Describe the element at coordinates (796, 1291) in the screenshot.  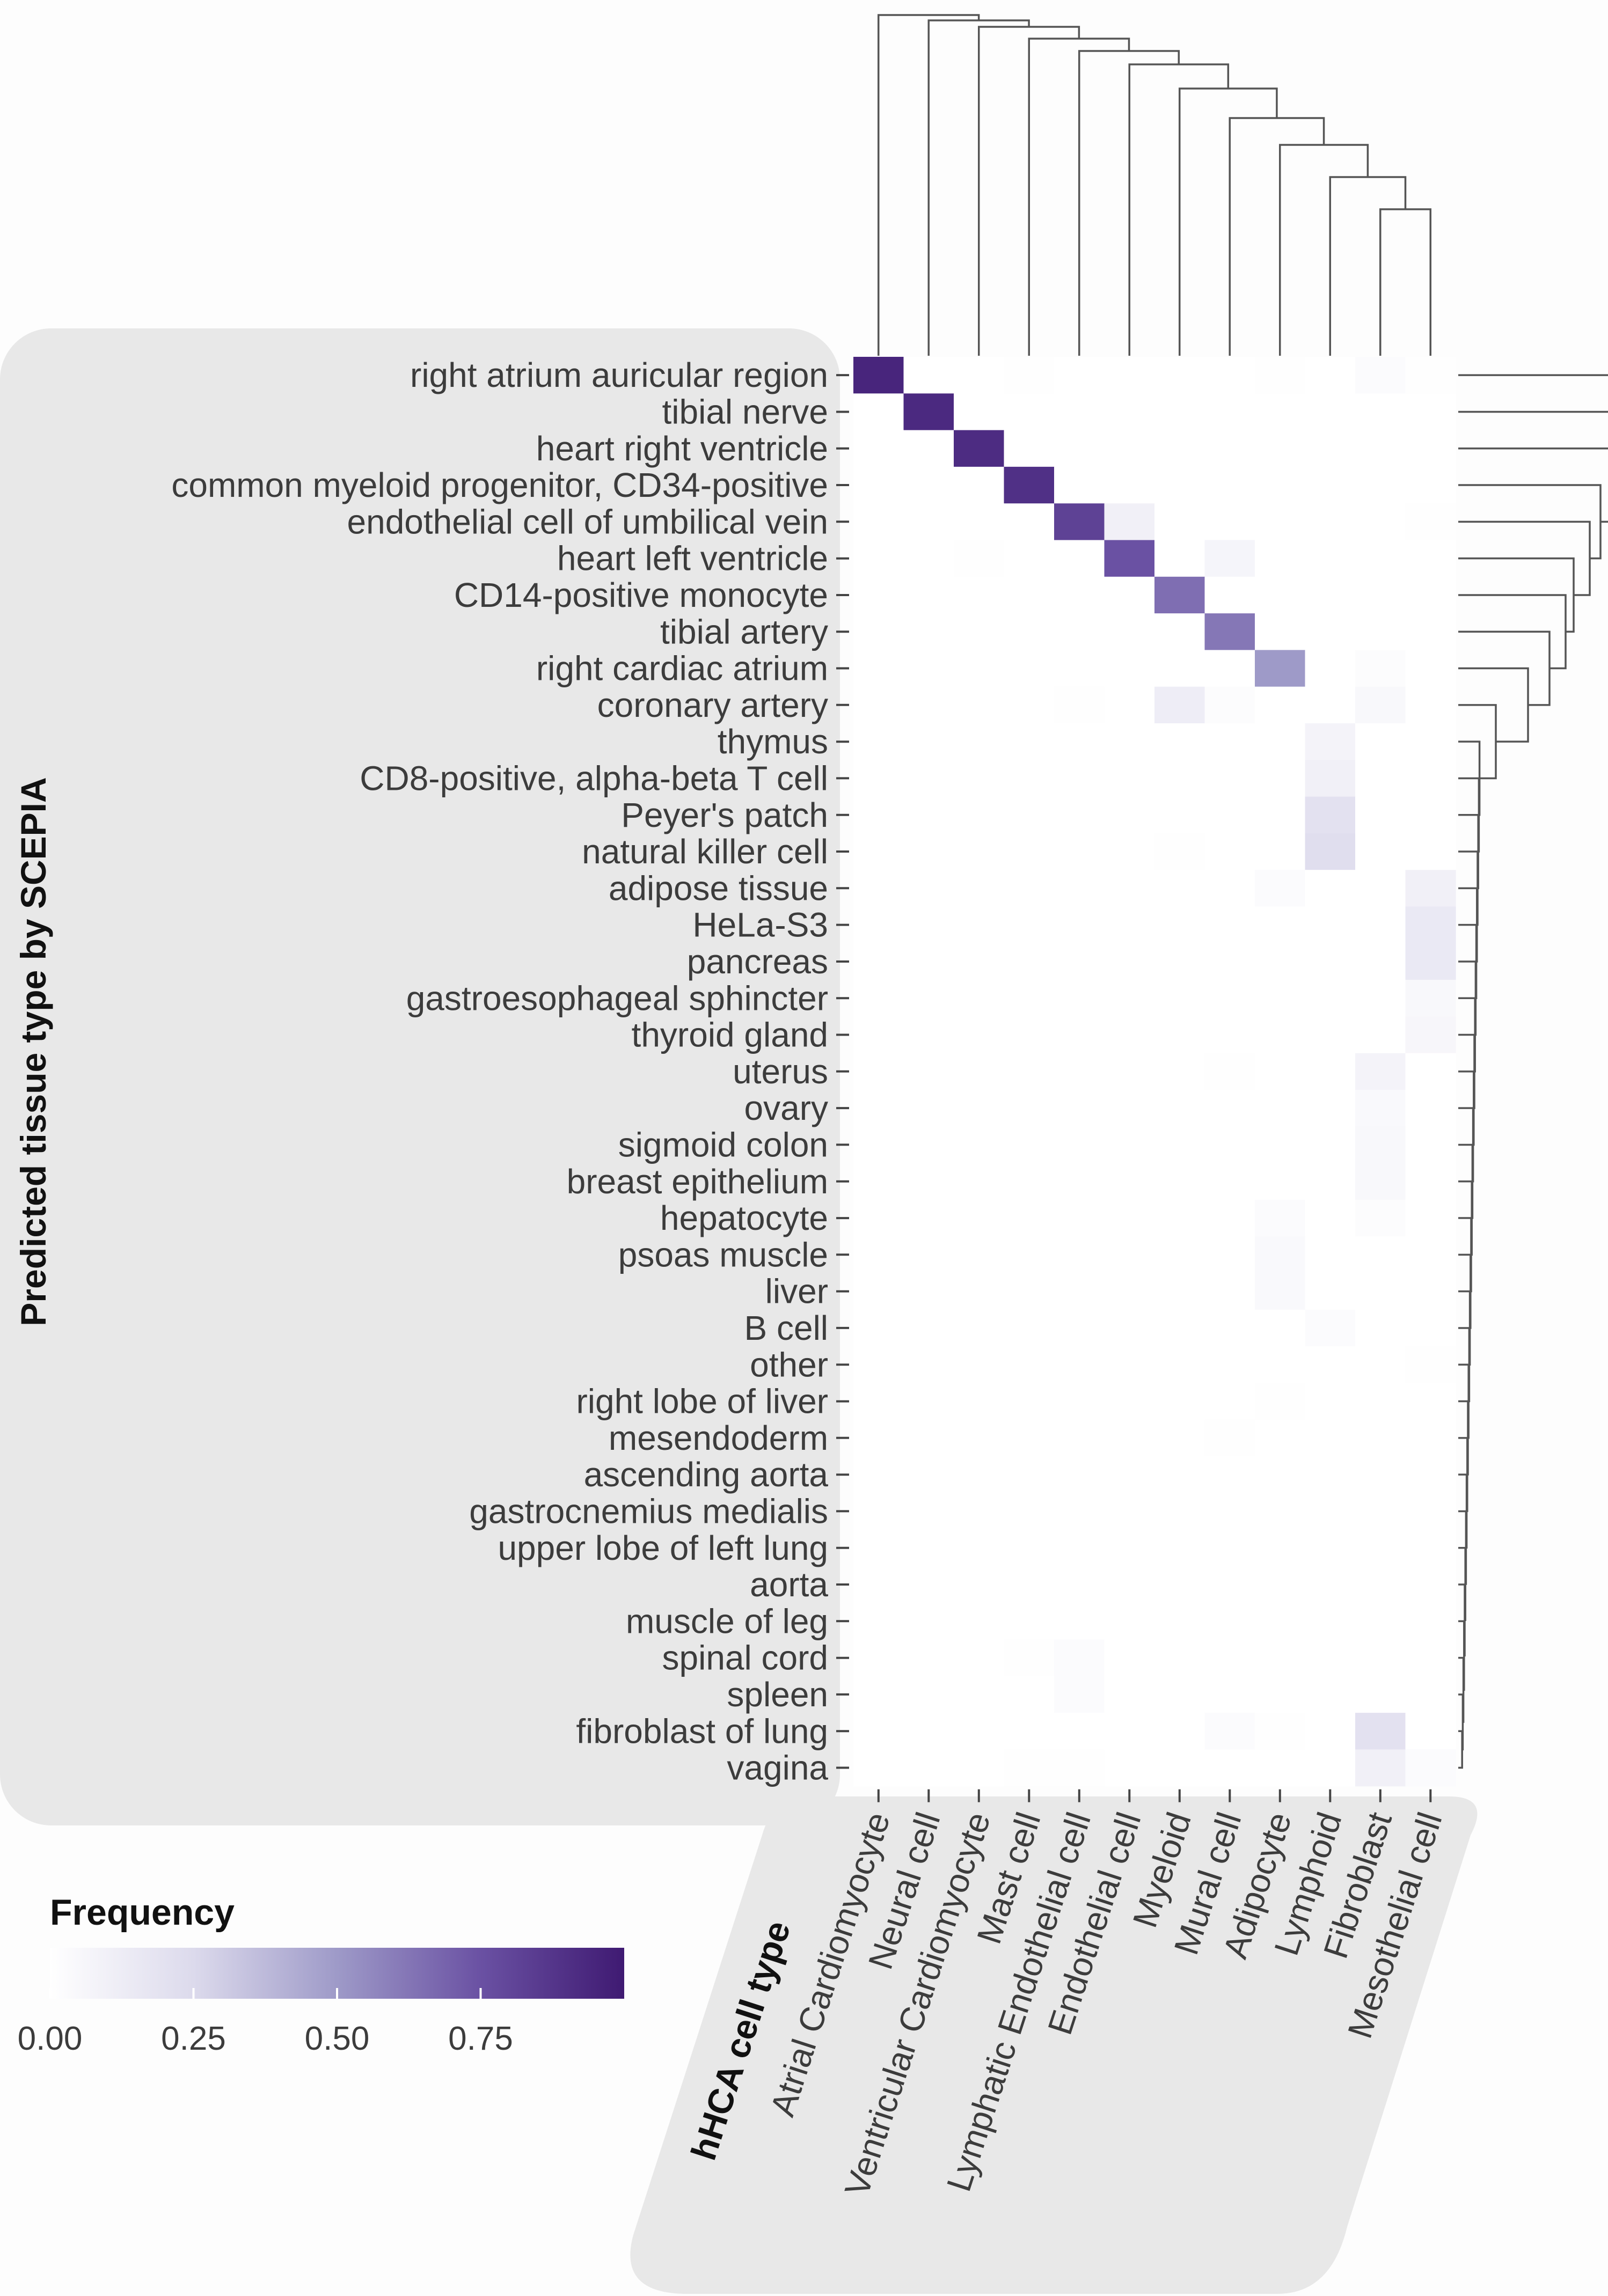
I see `row-label: liver` at that location.